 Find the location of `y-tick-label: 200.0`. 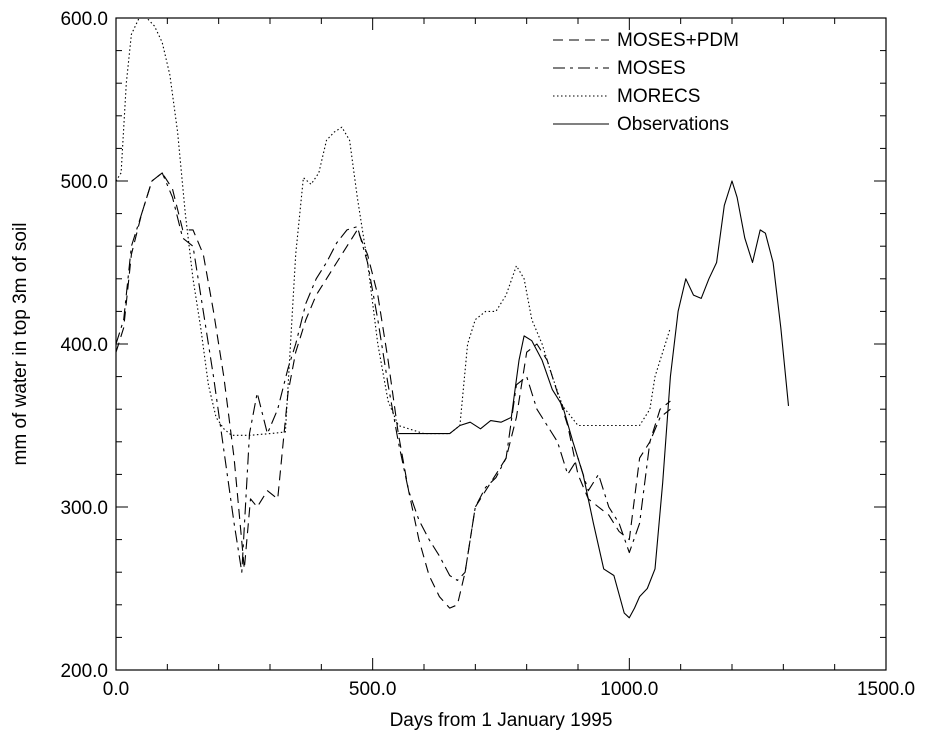

y-tick-label: 200.0 is located at coordinates (84, 671).